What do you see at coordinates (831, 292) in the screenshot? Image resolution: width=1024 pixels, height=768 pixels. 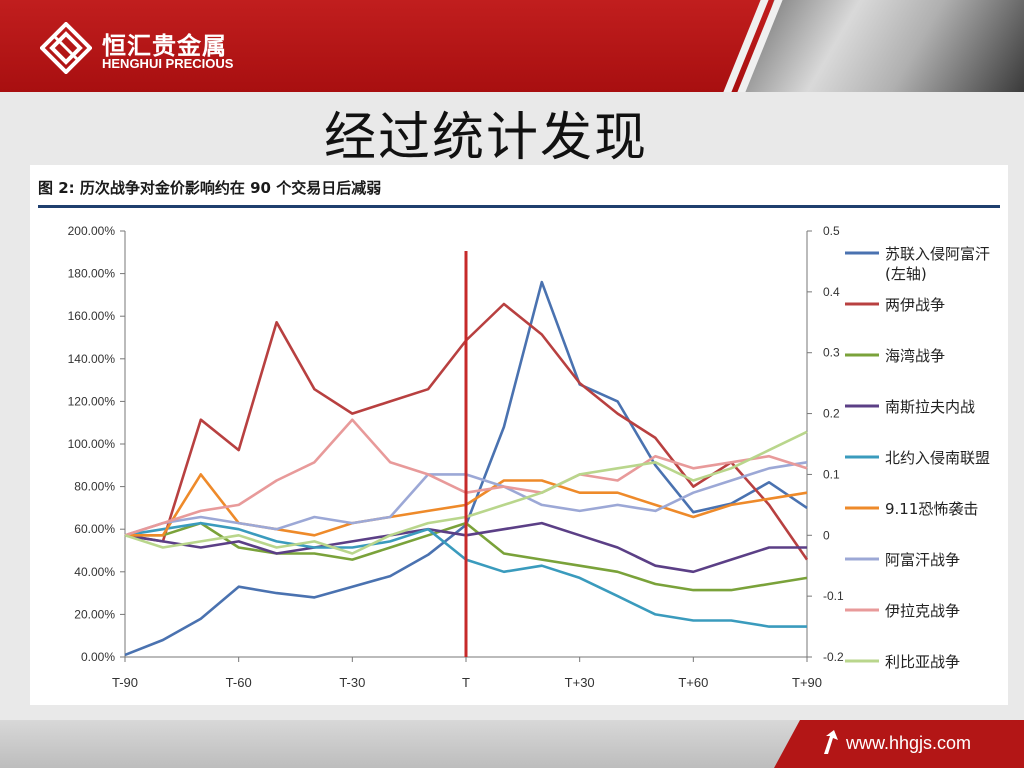 I see `right-axis-tick-label: 0.4` at bounding box center [831, 292].